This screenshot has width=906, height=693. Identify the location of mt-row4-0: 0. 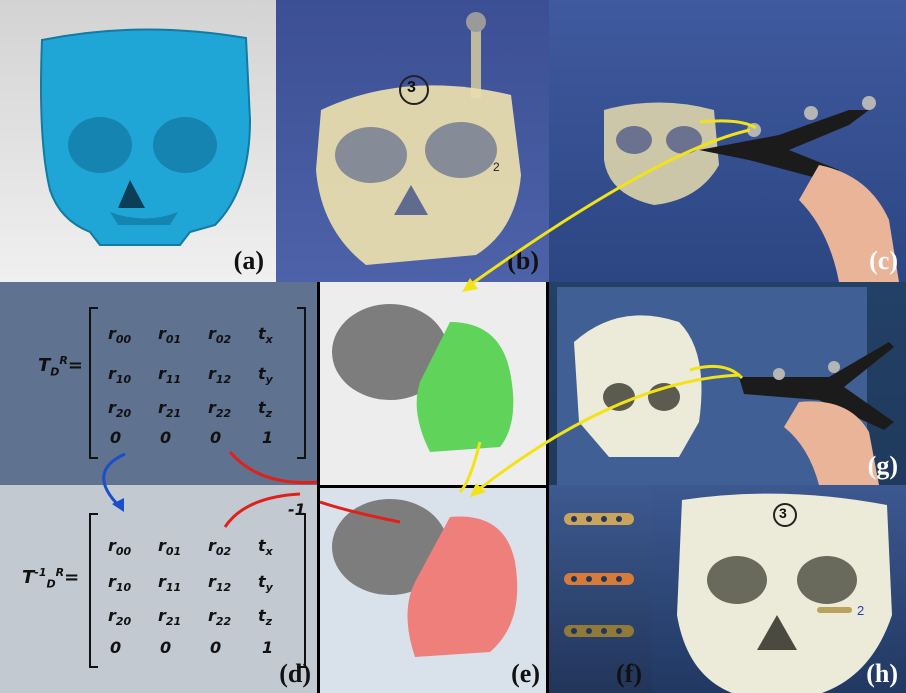
(116, 437).